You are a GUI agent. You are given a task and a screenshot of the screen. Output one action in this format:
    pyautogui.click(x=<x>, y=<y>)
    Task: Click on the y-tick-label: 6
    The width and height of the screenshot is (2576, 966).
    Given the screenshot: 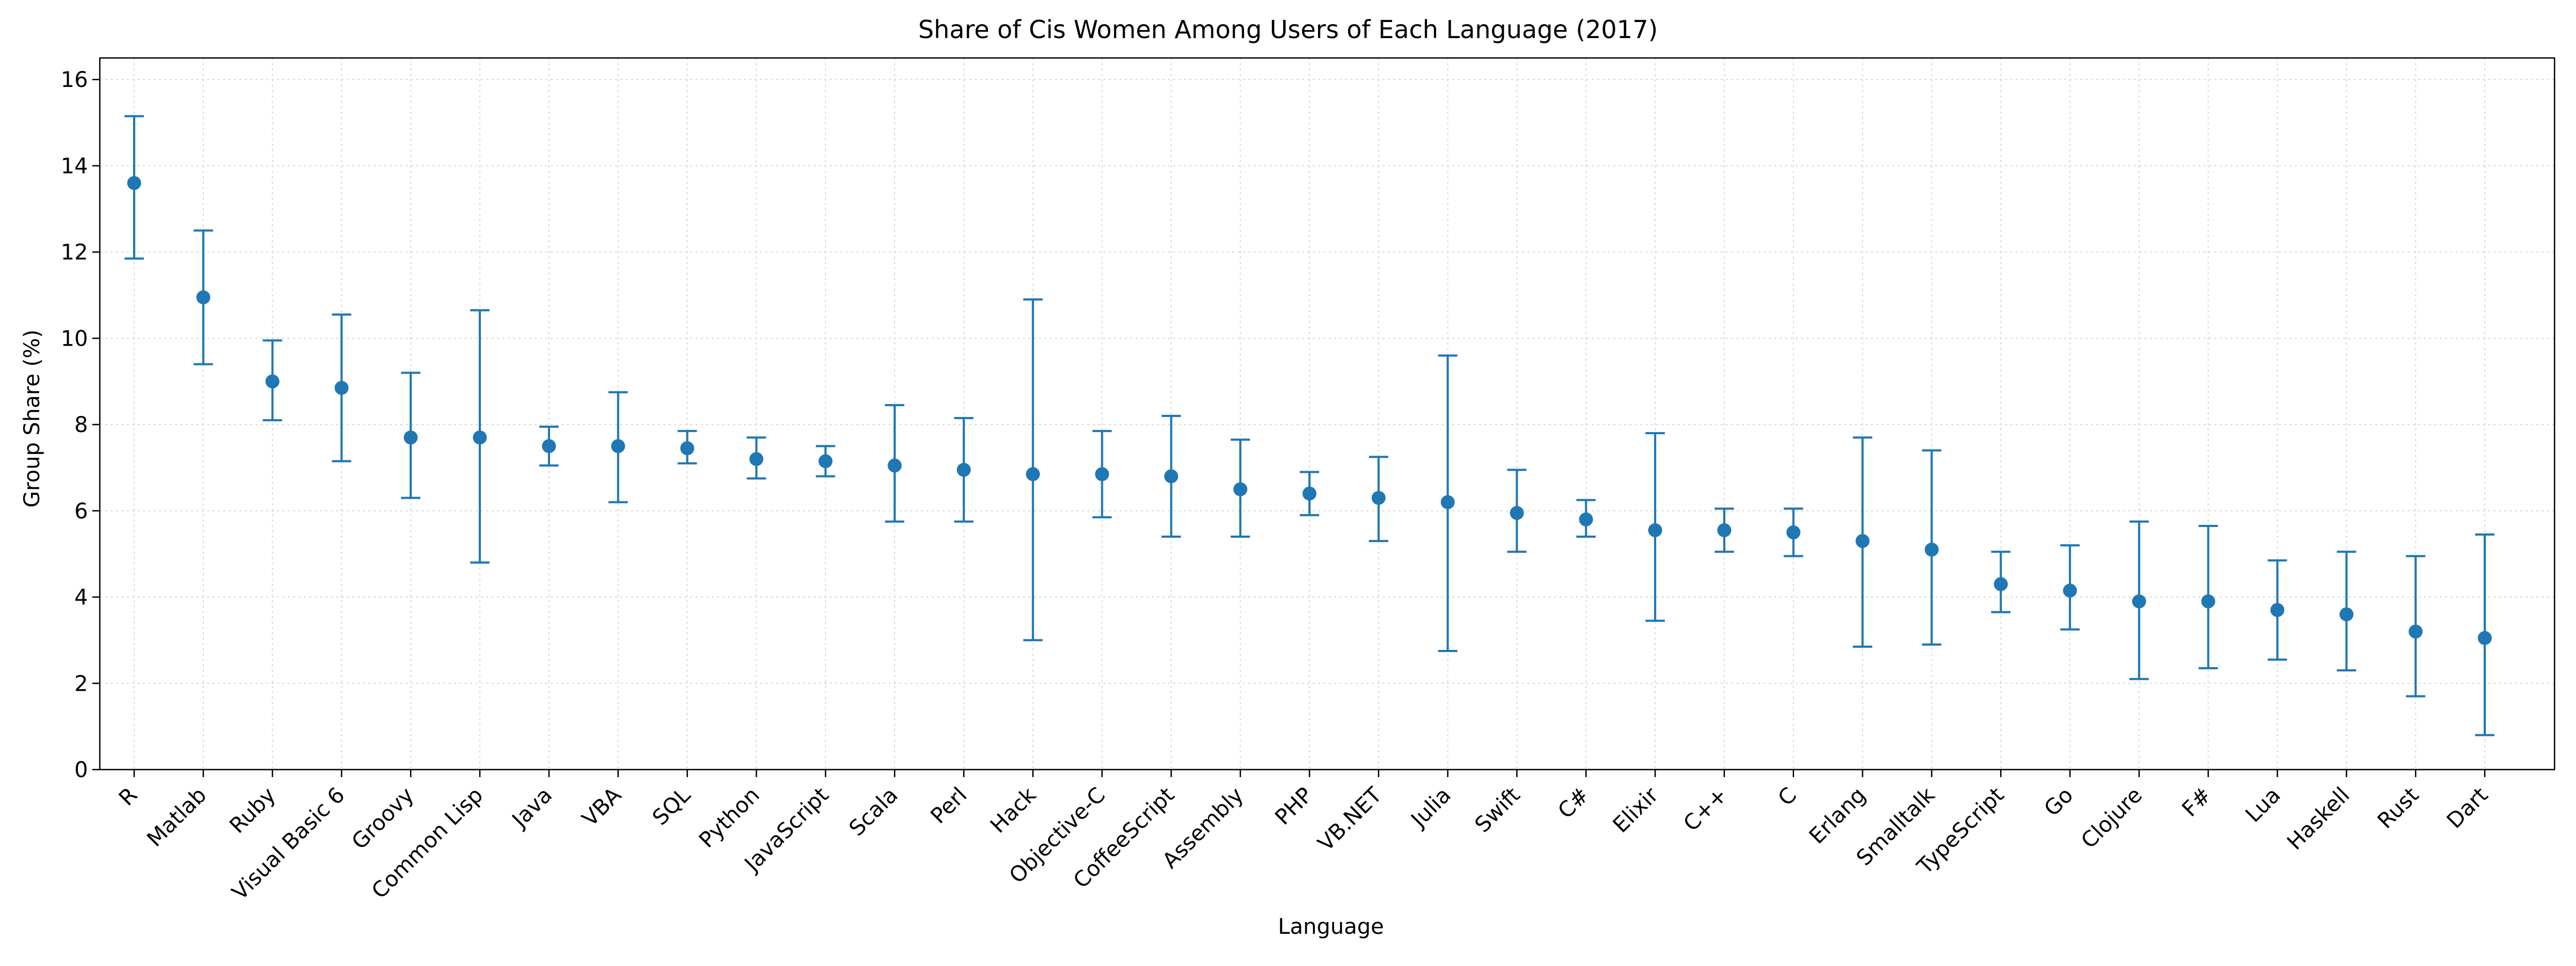 What is the action you would take?
    pyautogui.click(x=81, y=511)
    